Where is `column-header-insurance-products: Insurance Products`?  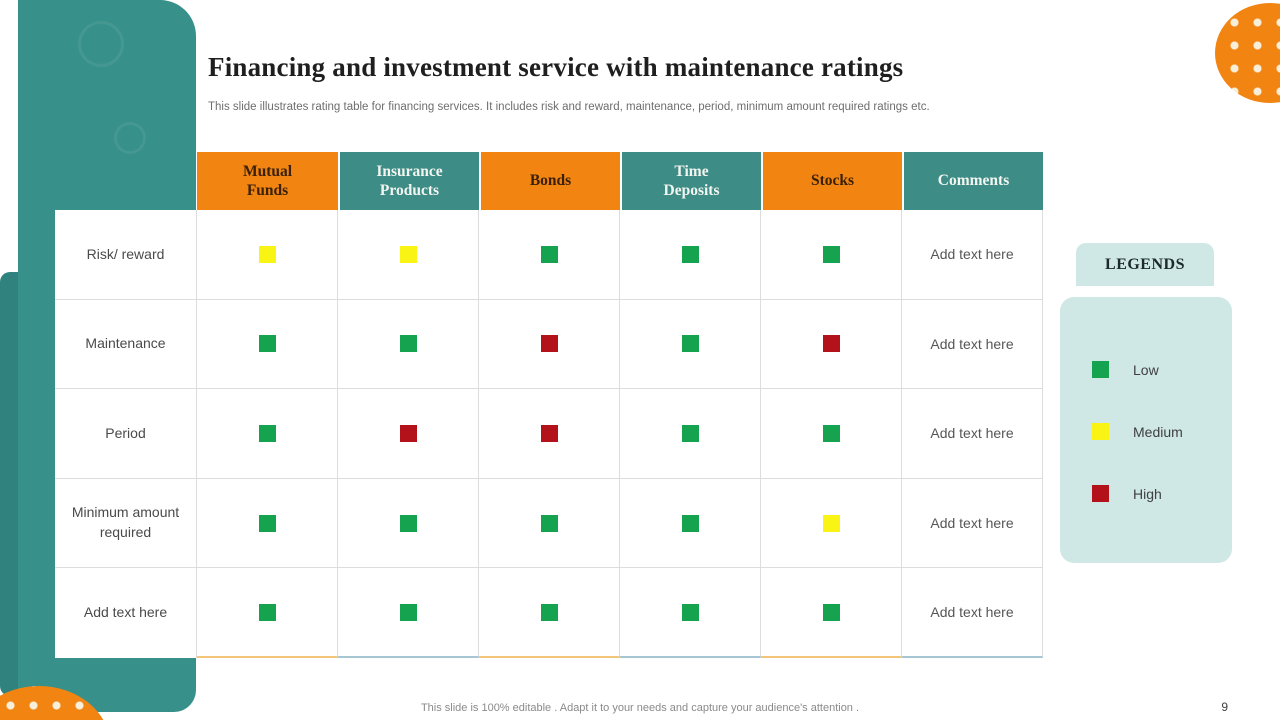 column-header-insurance-products: Insurance Products is located at coordinates (408, 181).